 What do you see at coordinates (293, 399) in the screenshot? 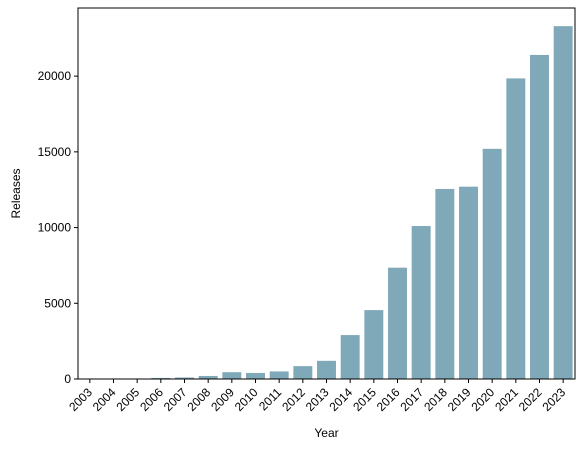
I see `x-tick-label: 2012` at bounding box center [293, 399].